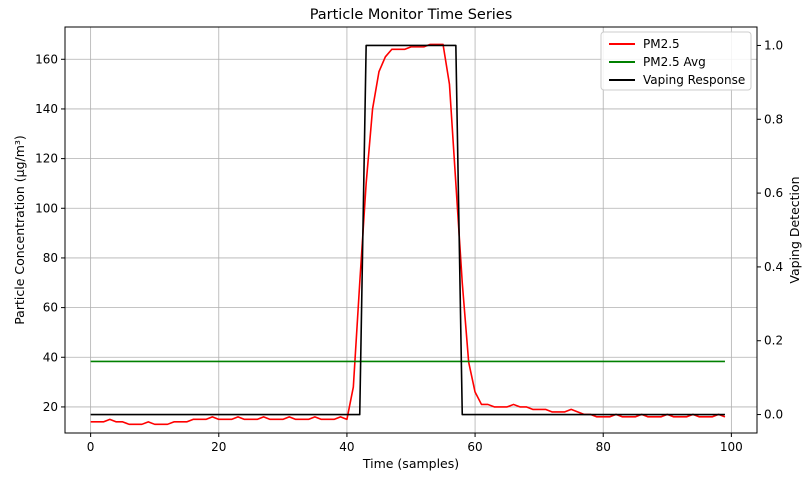  Describe the element at coordinates (50, 258) in the screenshot. I see `y-tick-label: 80` at that location.